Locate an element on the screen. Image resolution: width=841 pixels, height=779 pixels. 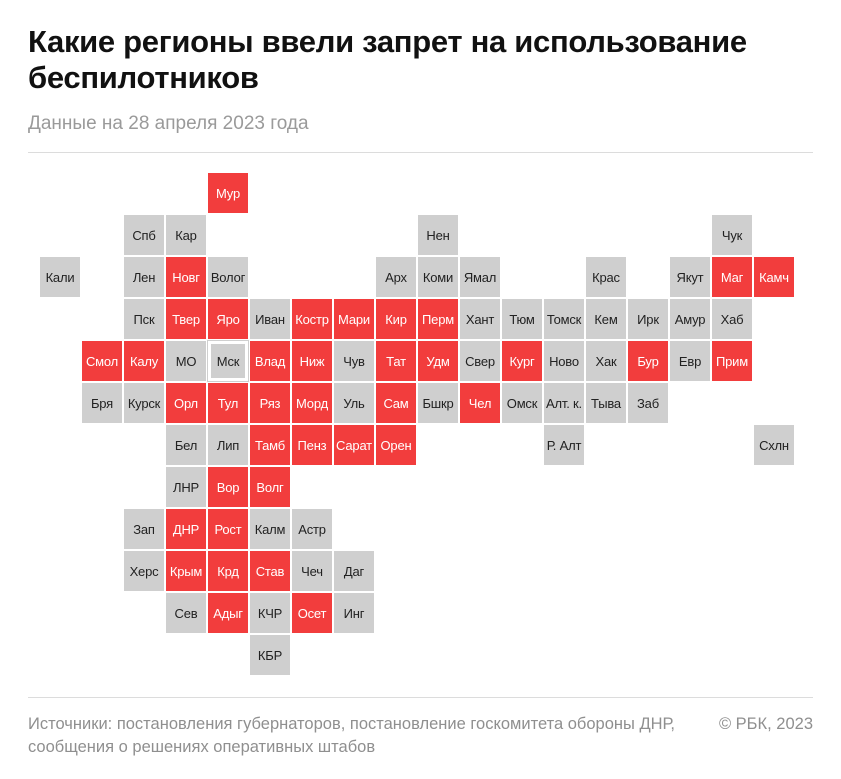
region-tile: Калм is located at coordinates (270, 529).